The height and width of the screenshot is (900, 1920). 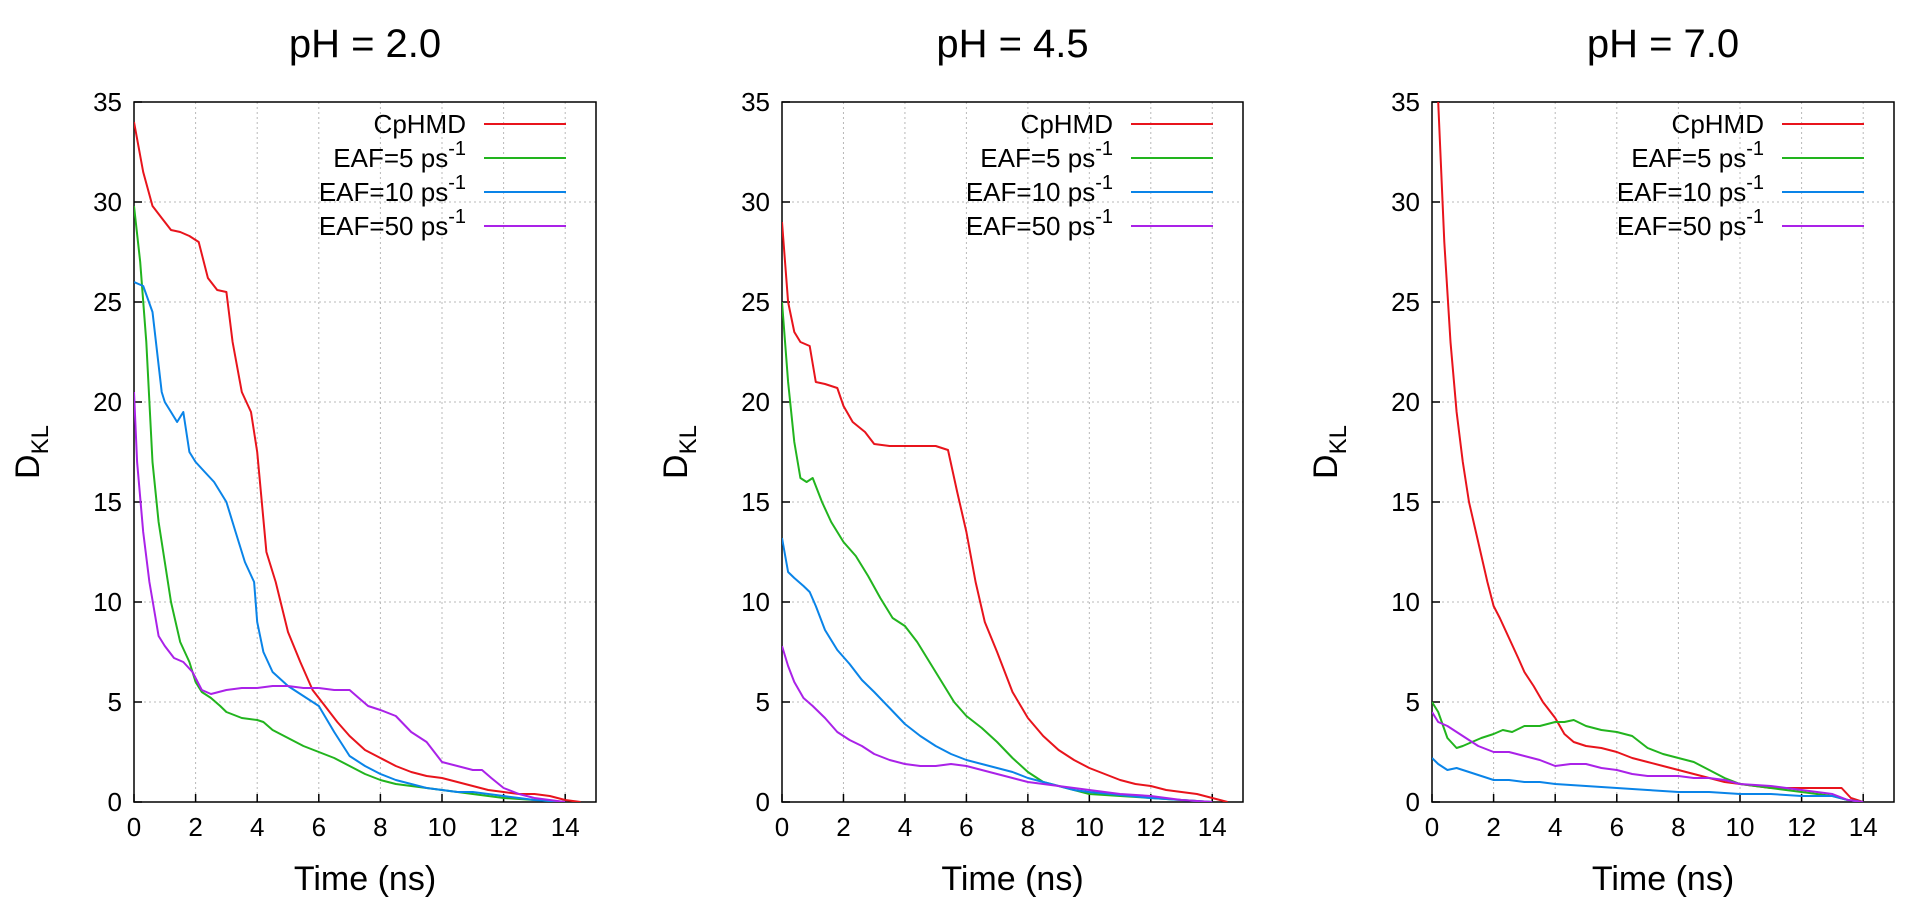 What do you see at coordinates (1012, 44) in the screenshot?
I see `panel-title: pH = 4.5` at bounding box center [1012, 44].